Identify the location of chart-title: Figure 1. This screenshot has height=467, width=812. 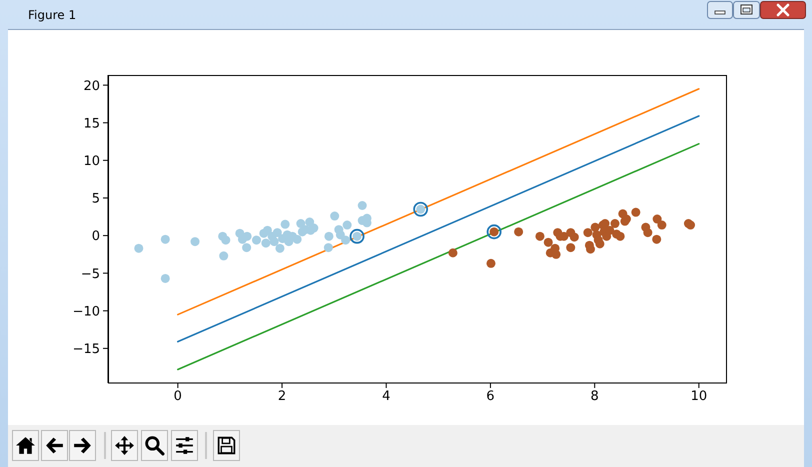
(52, 15).